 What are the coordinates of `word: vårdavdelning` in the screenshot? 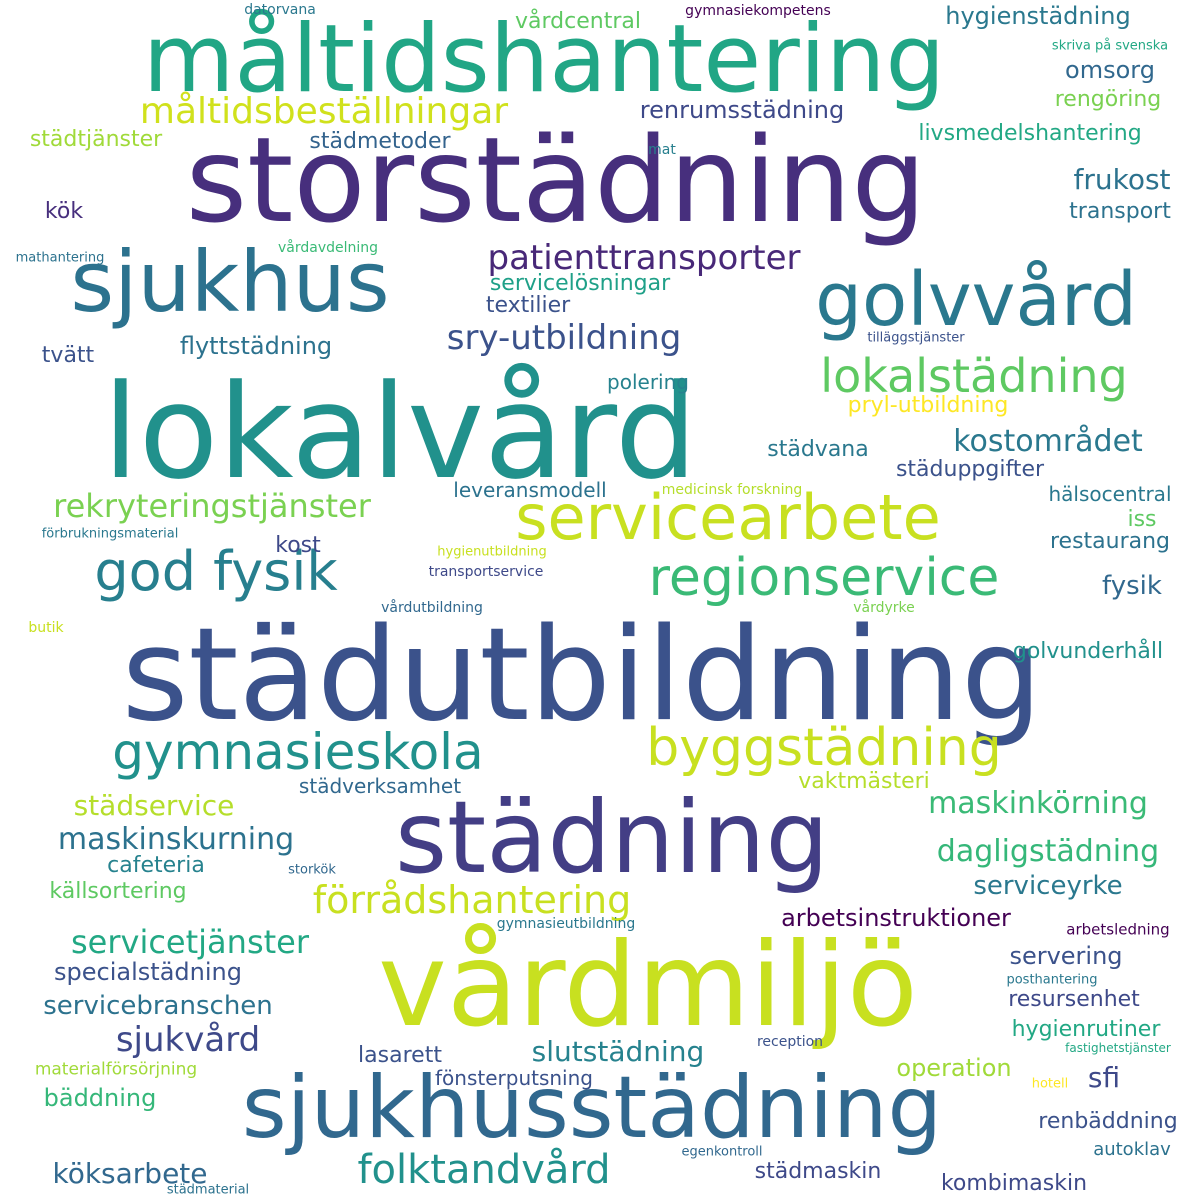 It's located at (328, 248).